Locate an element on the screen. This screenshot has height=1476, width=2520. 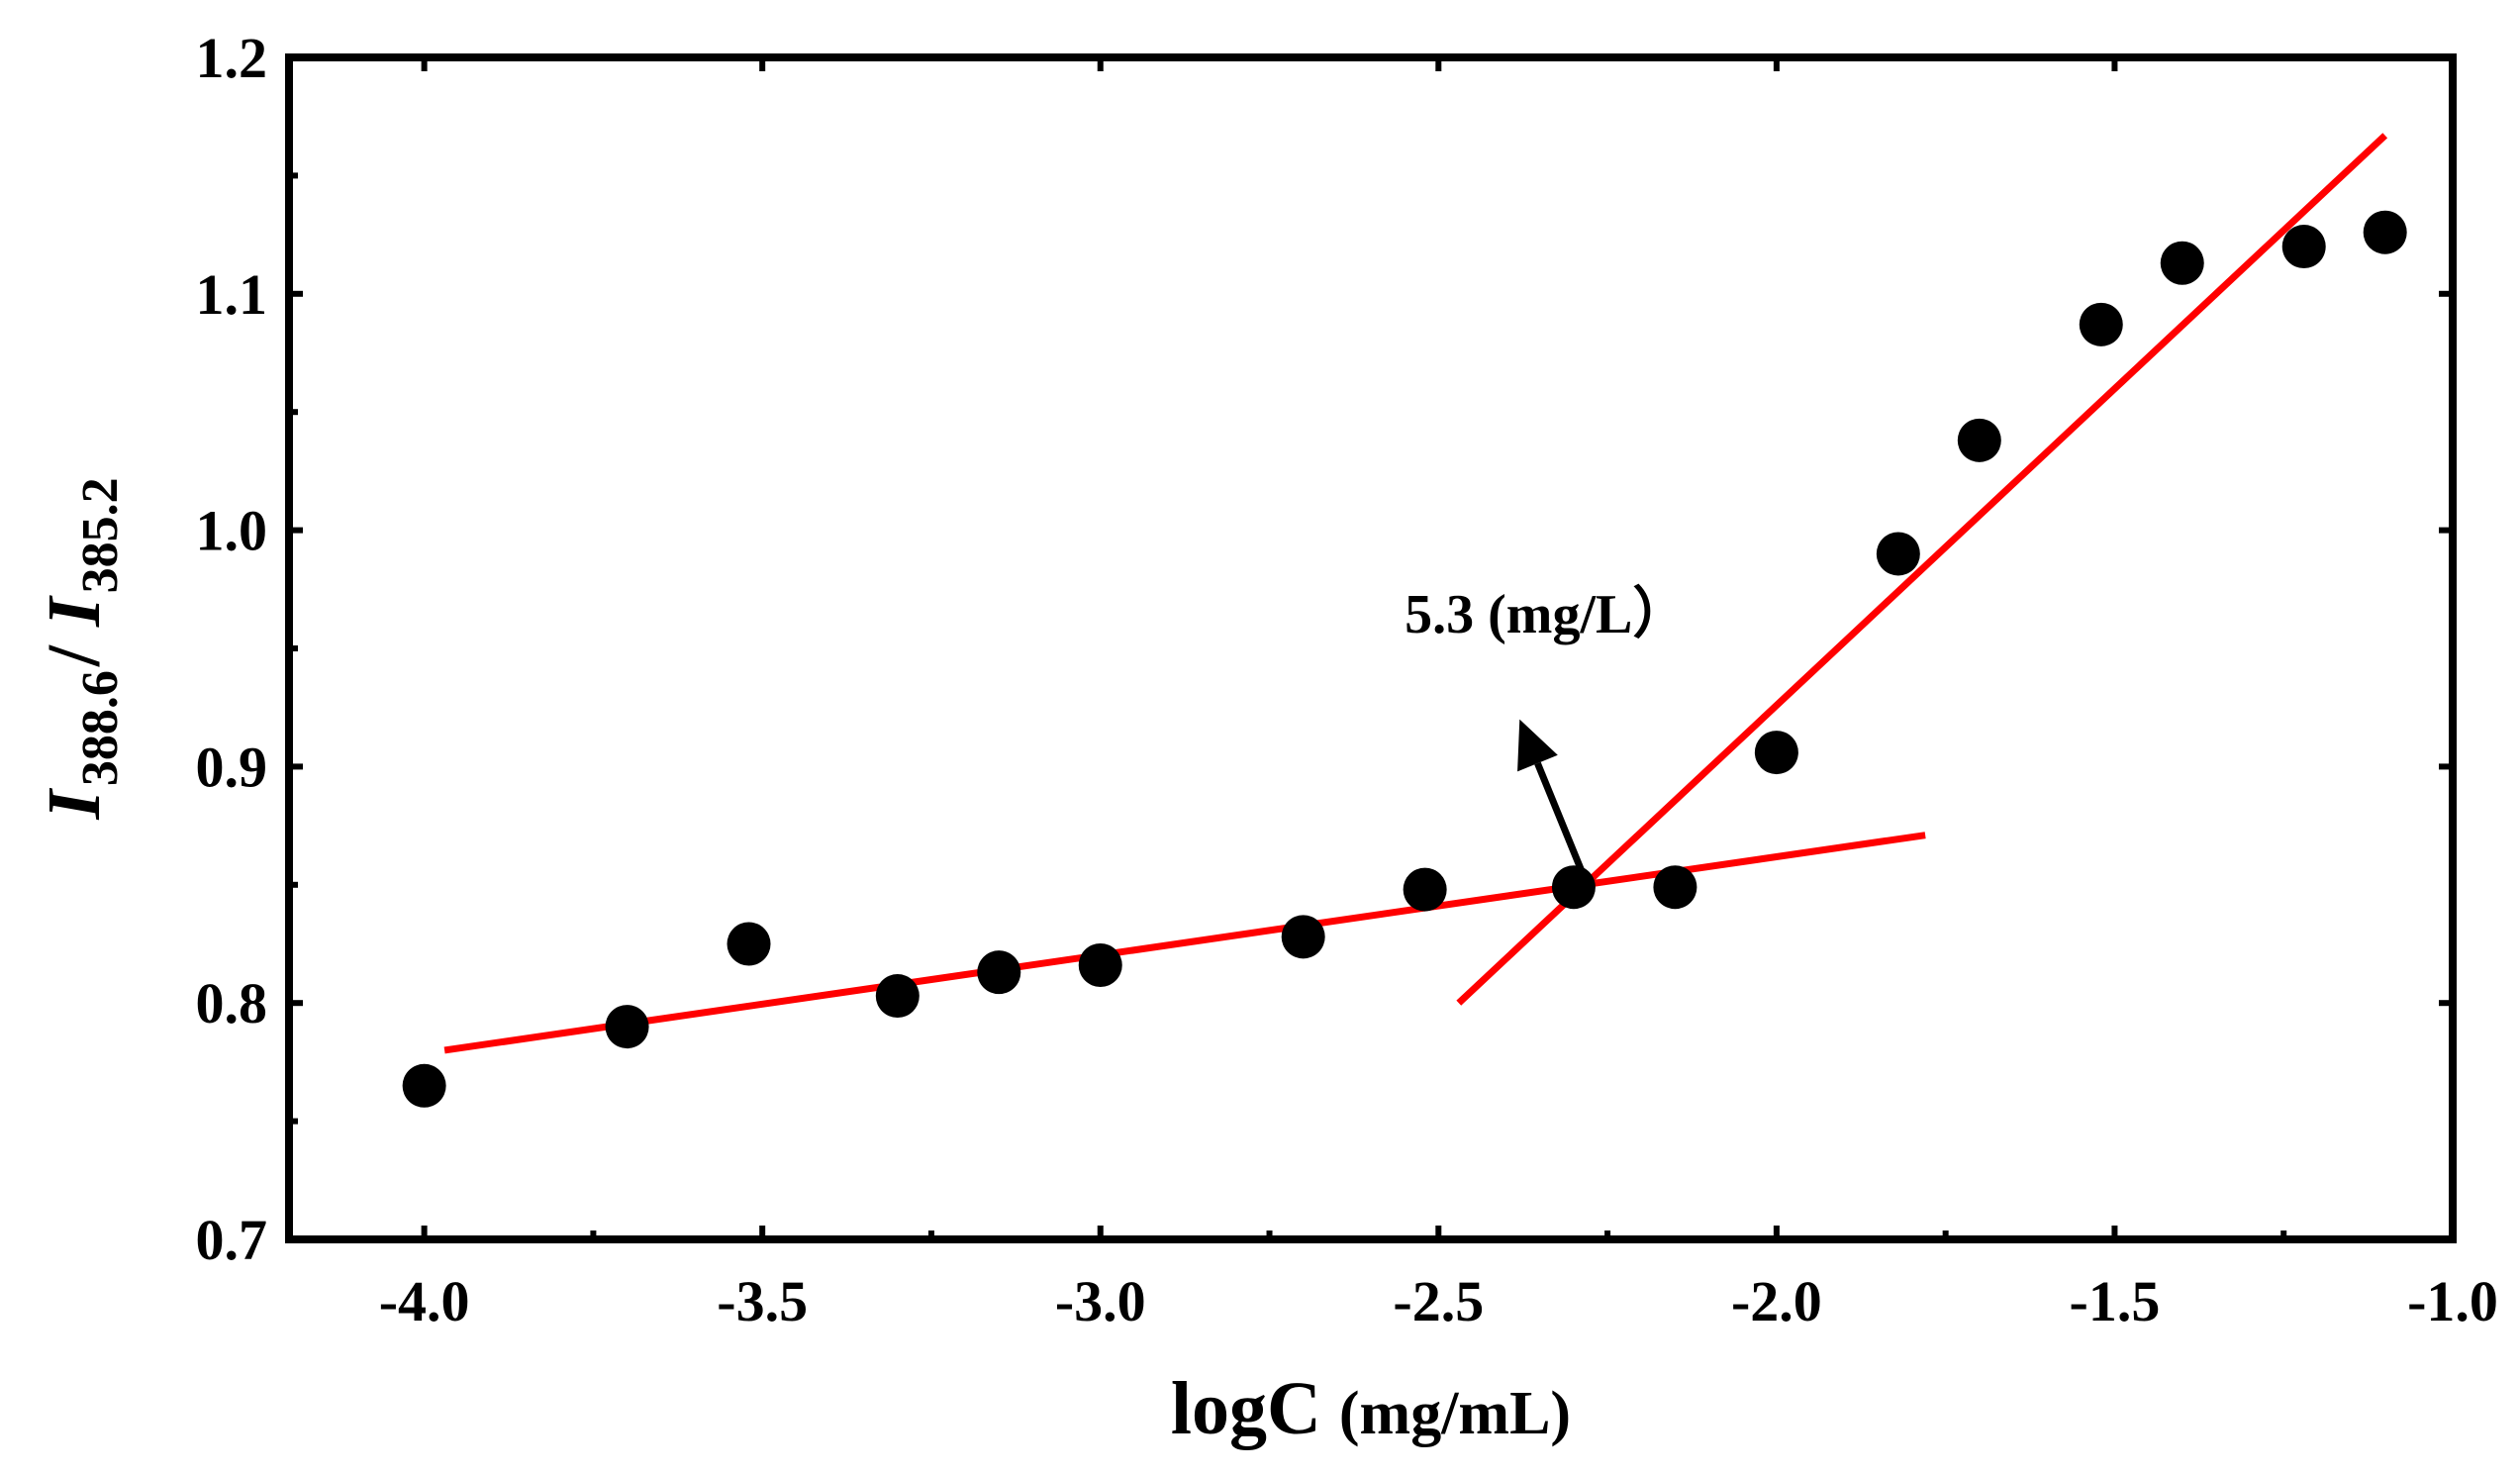
y-tick-label: 0.9 is located at coordinates (232, 767).